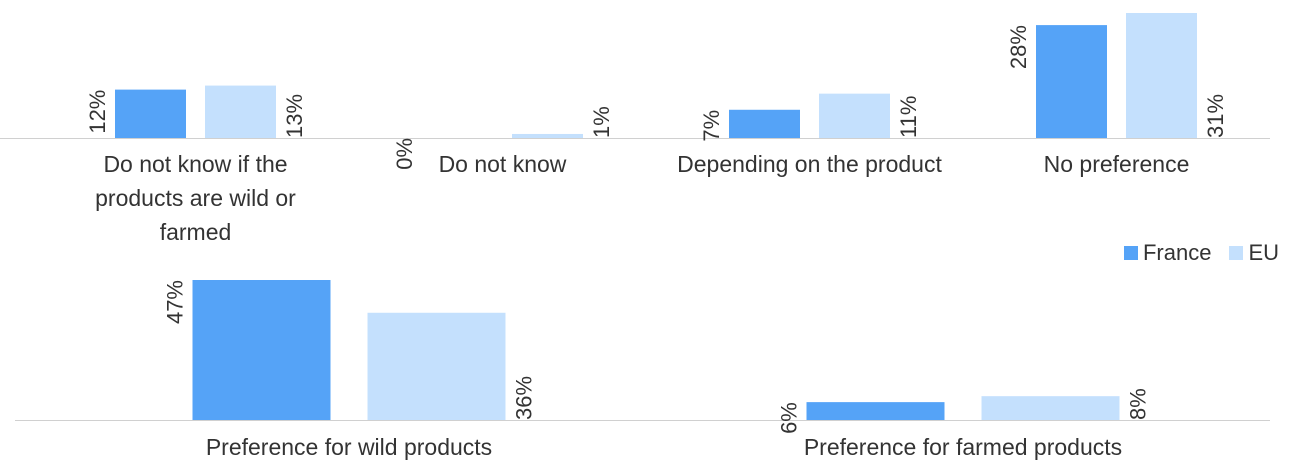 Image resolution: width=1293 pixels, height=465 pixels. Describe the element at coordinates (349, 447) in the screenshot. I see `category-label-chart2-0-line0: Preference for wild products` at that location.